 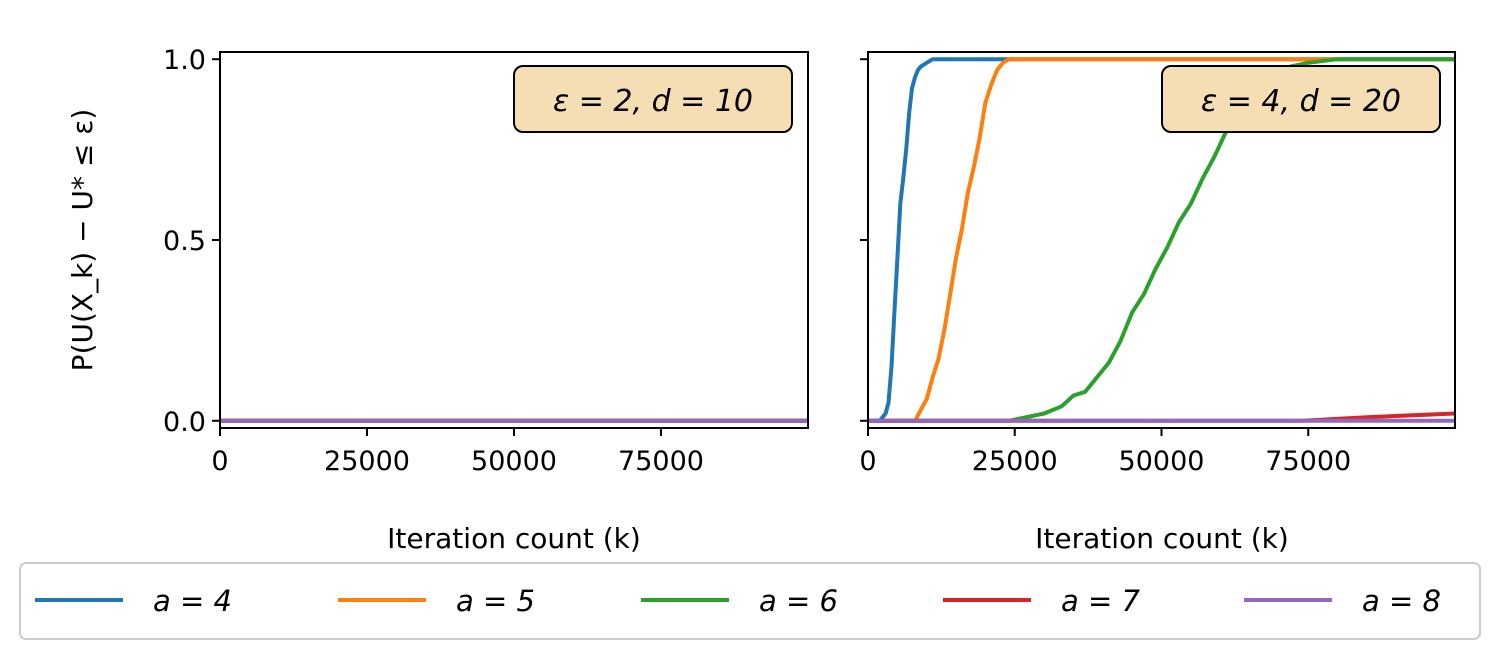 I want to click on y-axis-label: P(U(X_k) − U* ≤ ε), so click(x=82, y=240).